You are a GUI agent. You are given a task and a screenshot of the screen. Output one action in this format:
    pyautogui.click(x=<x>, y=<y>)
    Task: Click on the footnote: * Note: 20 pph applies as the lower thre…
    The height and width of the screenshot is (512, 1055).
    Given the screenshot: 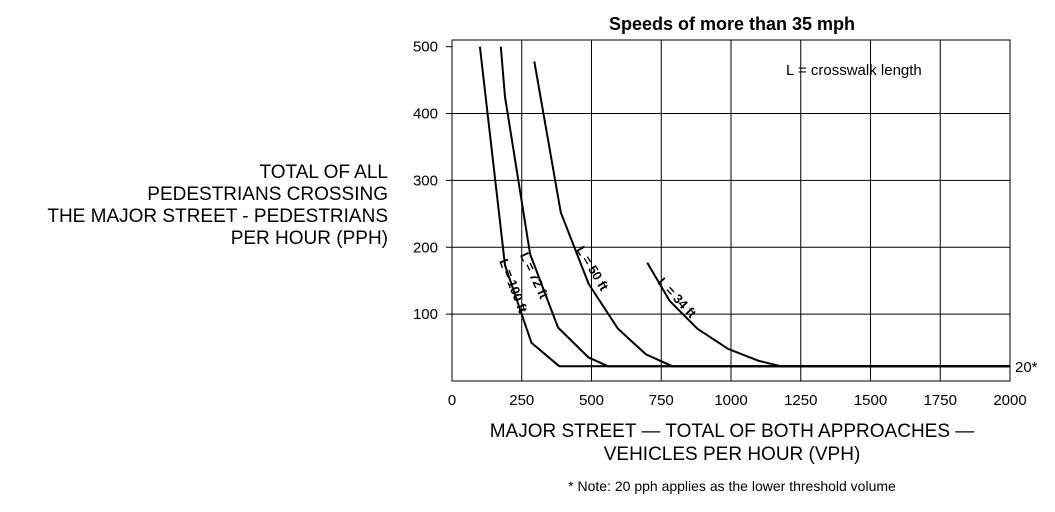 What is the action you would take?
    pyautogui.click(x=732, y=486)
    